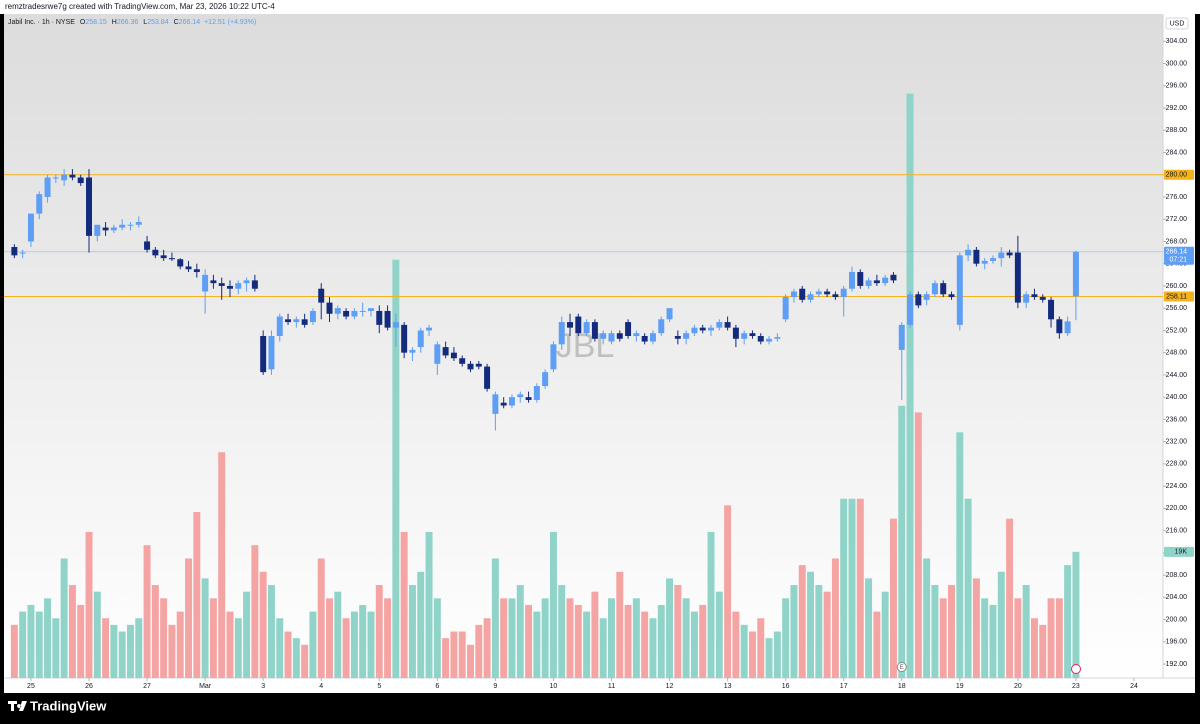 This screenshot has height=724, width=1200. What do you see at coordinates (1177, 175) in the screenshot?
I see `level-label: 280.00` at bounding box center [1177, 175].